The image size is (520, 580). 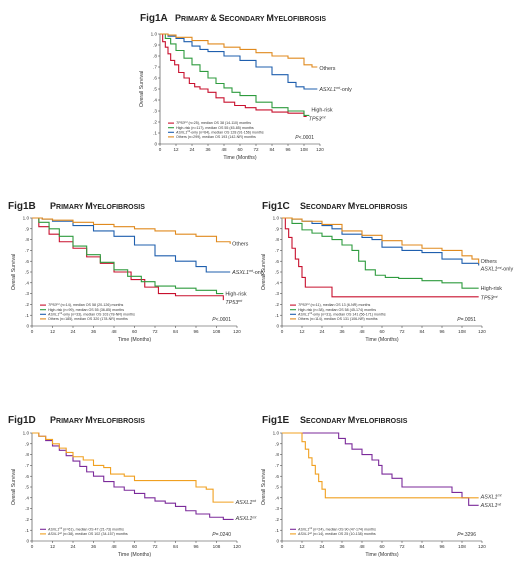 What do you see at coordinates (497, 269) in the screenshot?
I see `curve-end-label: ASXL1mt-only` at bounding box center [497, 269].